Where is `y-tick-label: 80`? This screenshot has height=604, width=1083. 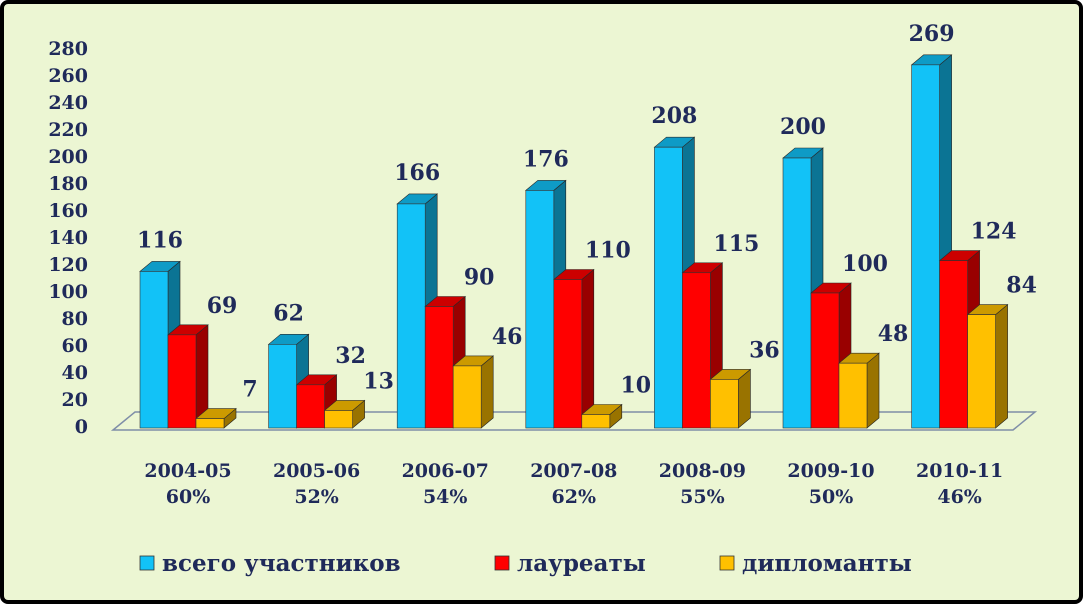
y-tick-label: 80 is located at coordinates (75, 319).